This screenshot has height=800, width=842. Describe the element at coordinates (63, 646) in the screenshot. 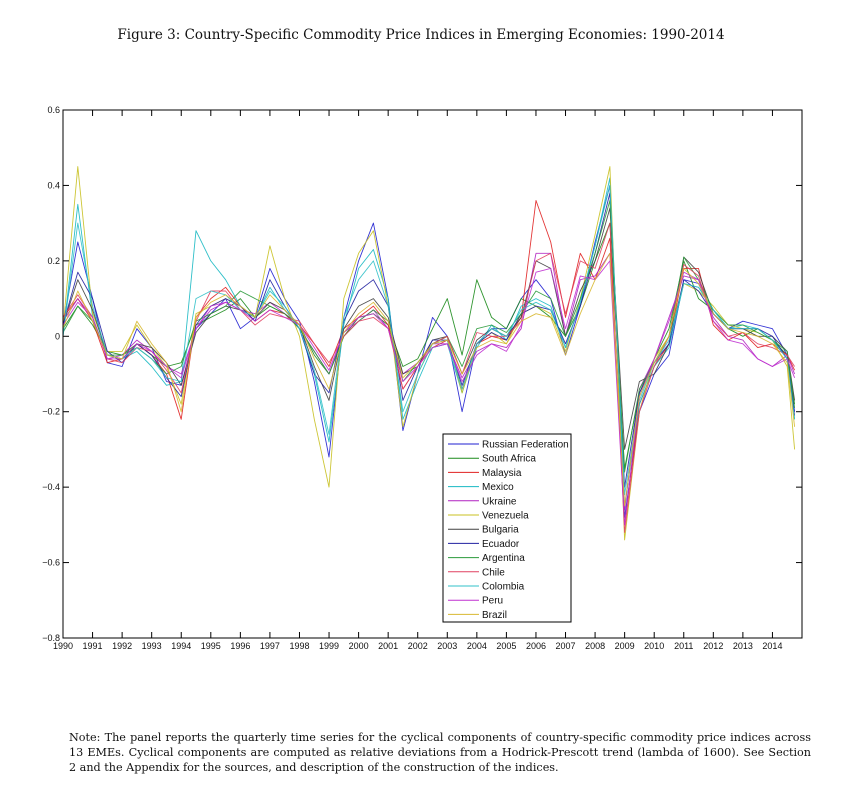

I see `x-tick-label: 1990` at that location.